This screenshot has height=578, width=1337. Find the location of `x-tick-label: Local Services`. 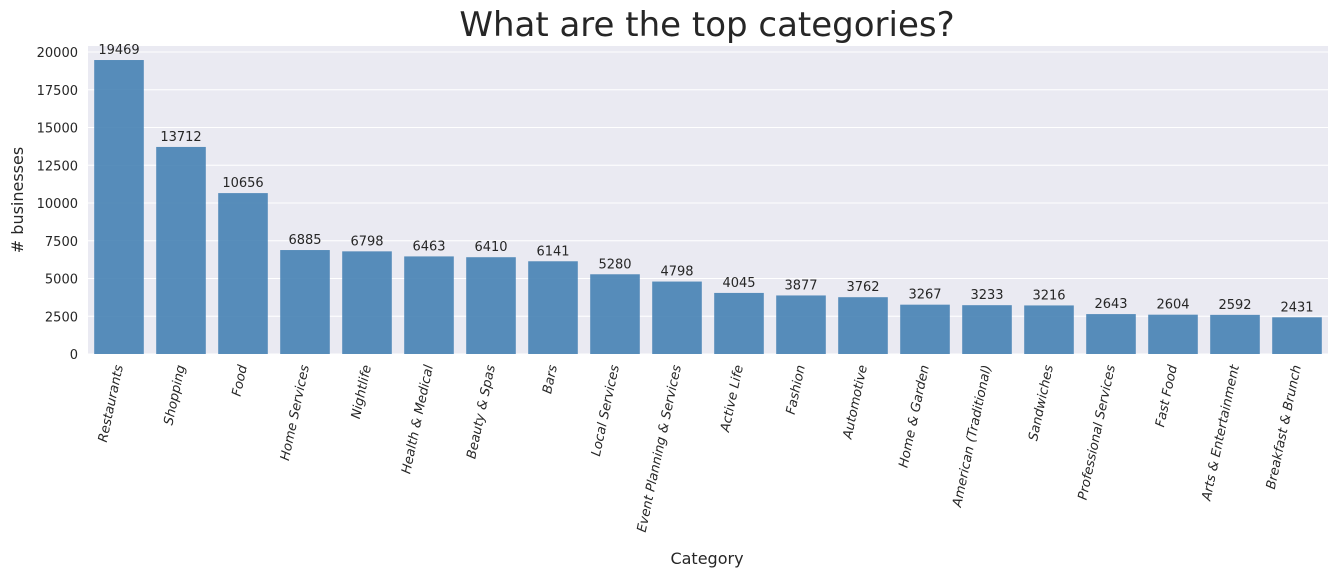

x-tick-label: Local Services is located at coordinates (606, 410).